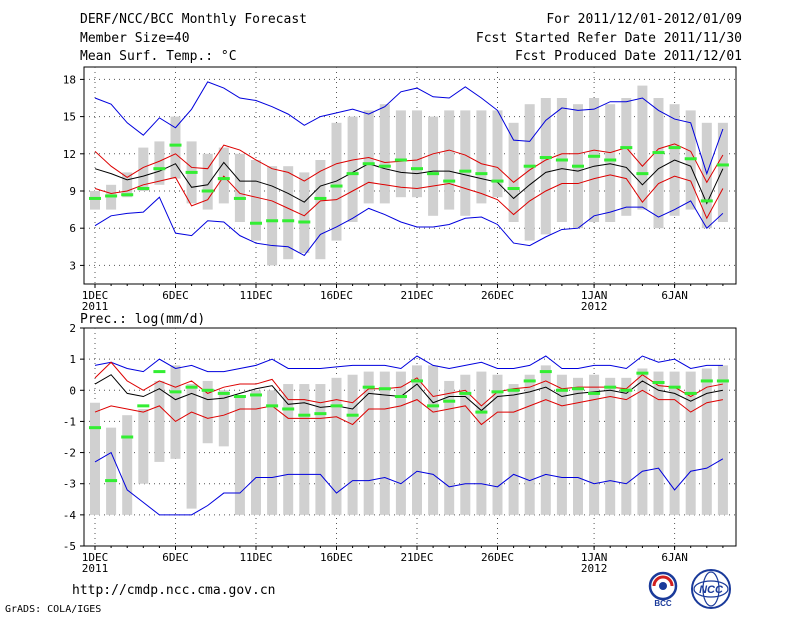 The image size is (800, 618). What do you see at coordinates (143, 319) in the screenshot?
I see `precip-panel-title: Prec.: log(mm/d)` at bounding box center [143, 319].